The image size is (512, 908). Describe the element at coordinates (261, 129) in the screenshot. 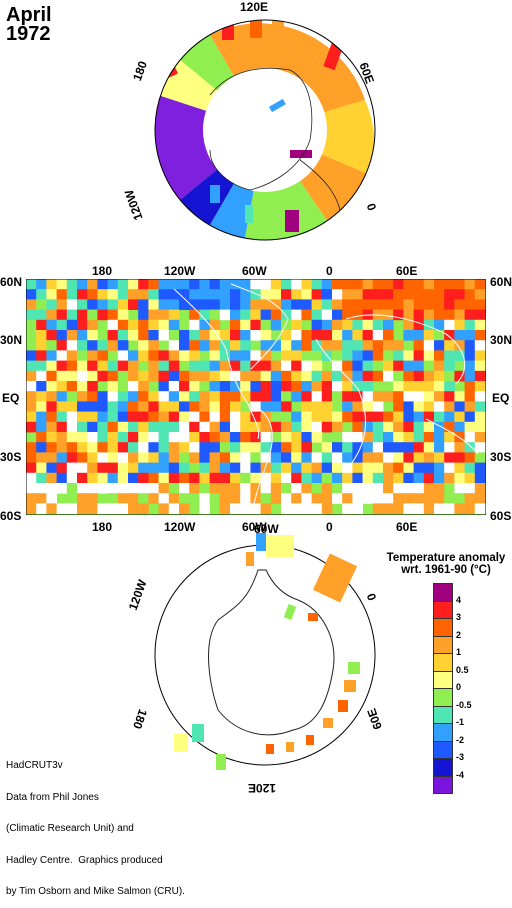

I see `north-coastline` at that location.